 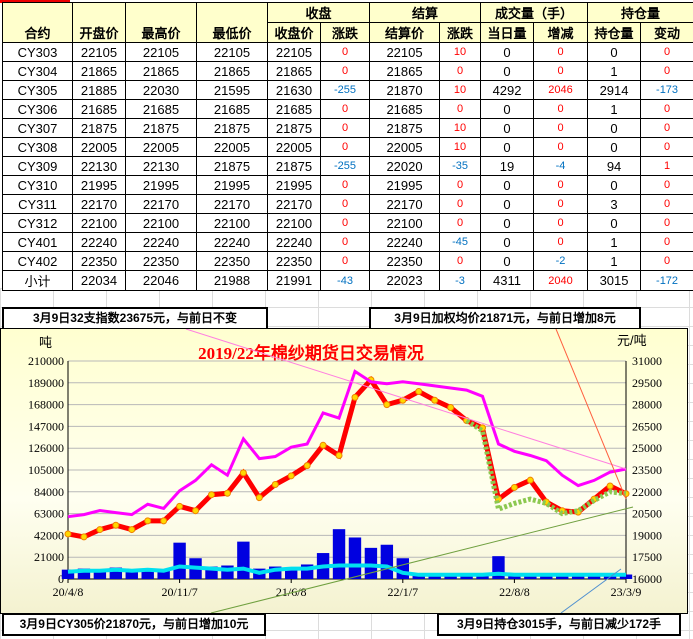 What do you see at coordinates (614, 280) in the screenshot?
I see `cell-10: 3015` at bounding box center [614, 280].